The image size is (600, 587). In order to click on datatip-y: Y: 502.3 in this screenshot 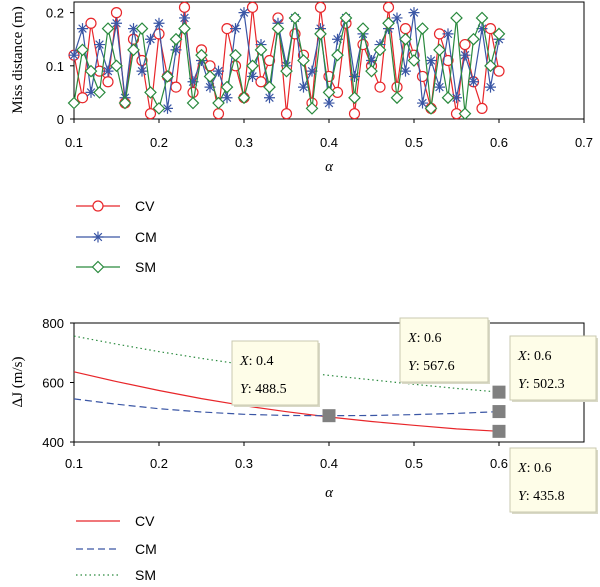, I will do `click(541, 384)`.